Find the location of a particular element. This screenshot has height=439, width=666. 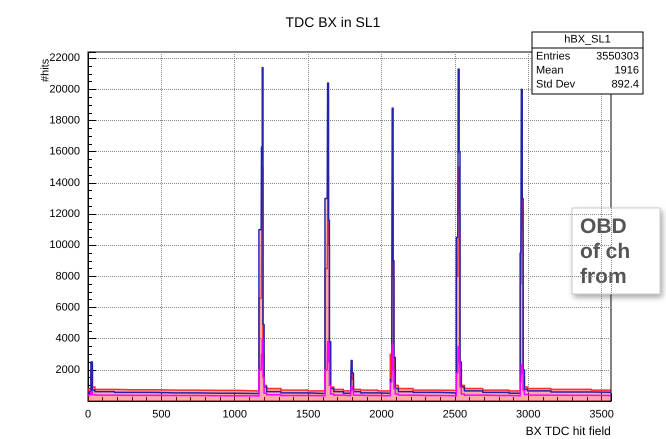

y-tick-label: 18000 is located at coordinates (64, 120).